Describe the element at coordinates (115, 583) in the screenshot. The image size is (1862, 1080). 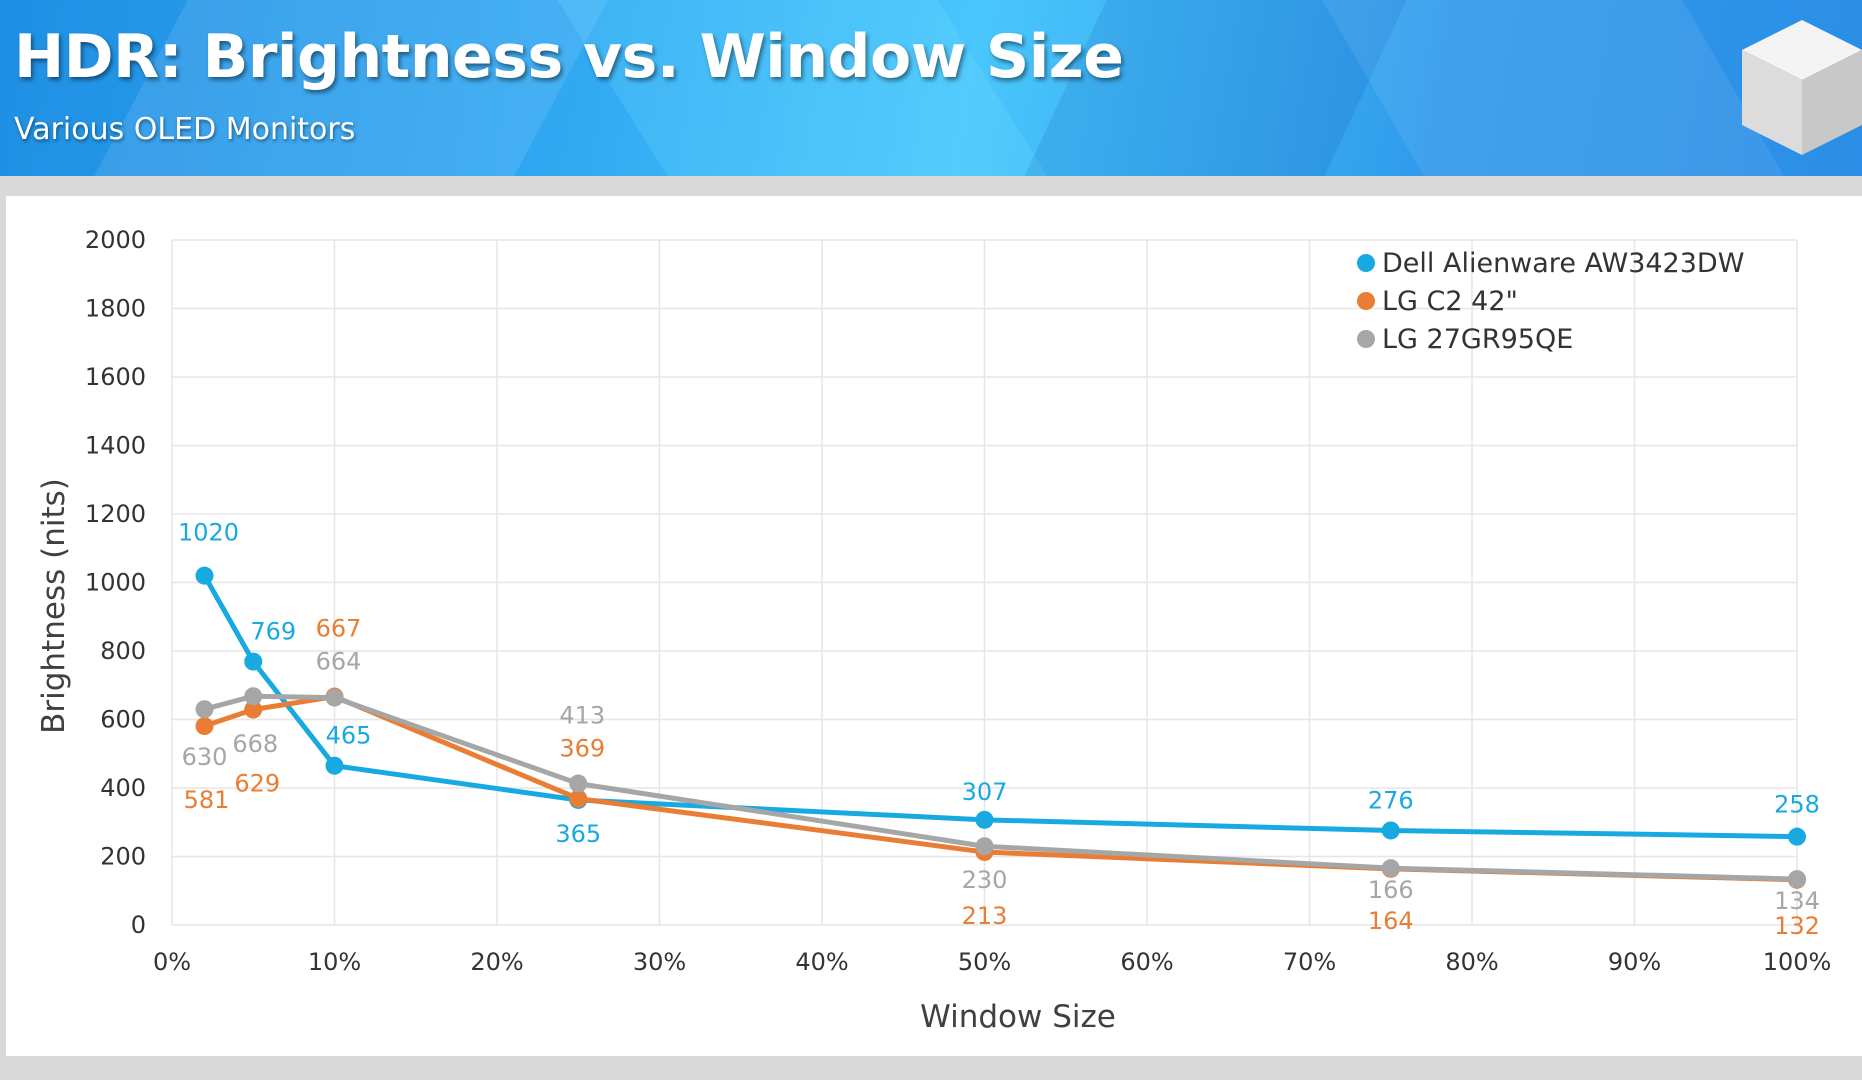
I see `y-tick-label: 1000` at that location.